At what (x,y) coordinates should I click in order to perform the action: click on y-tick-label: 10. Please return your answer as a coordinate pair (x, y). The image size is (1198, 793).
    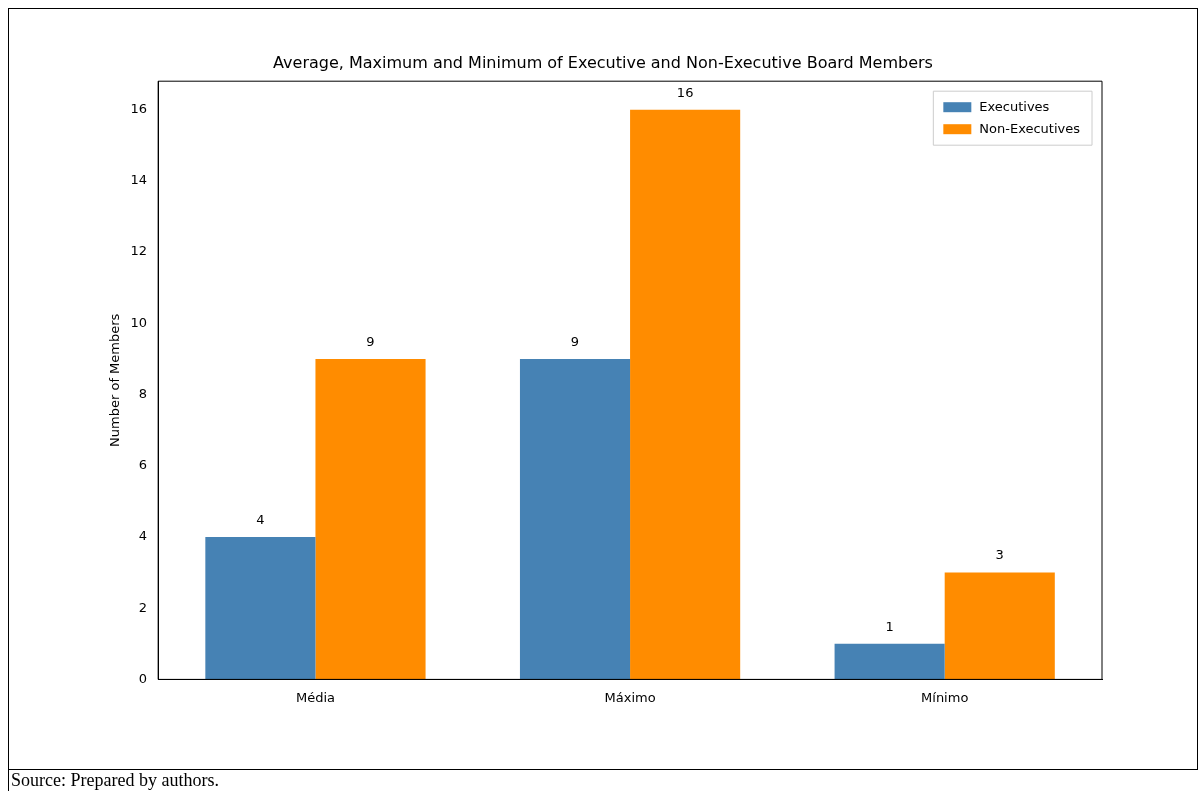
    Looking at the image, I should click on (139, 322).